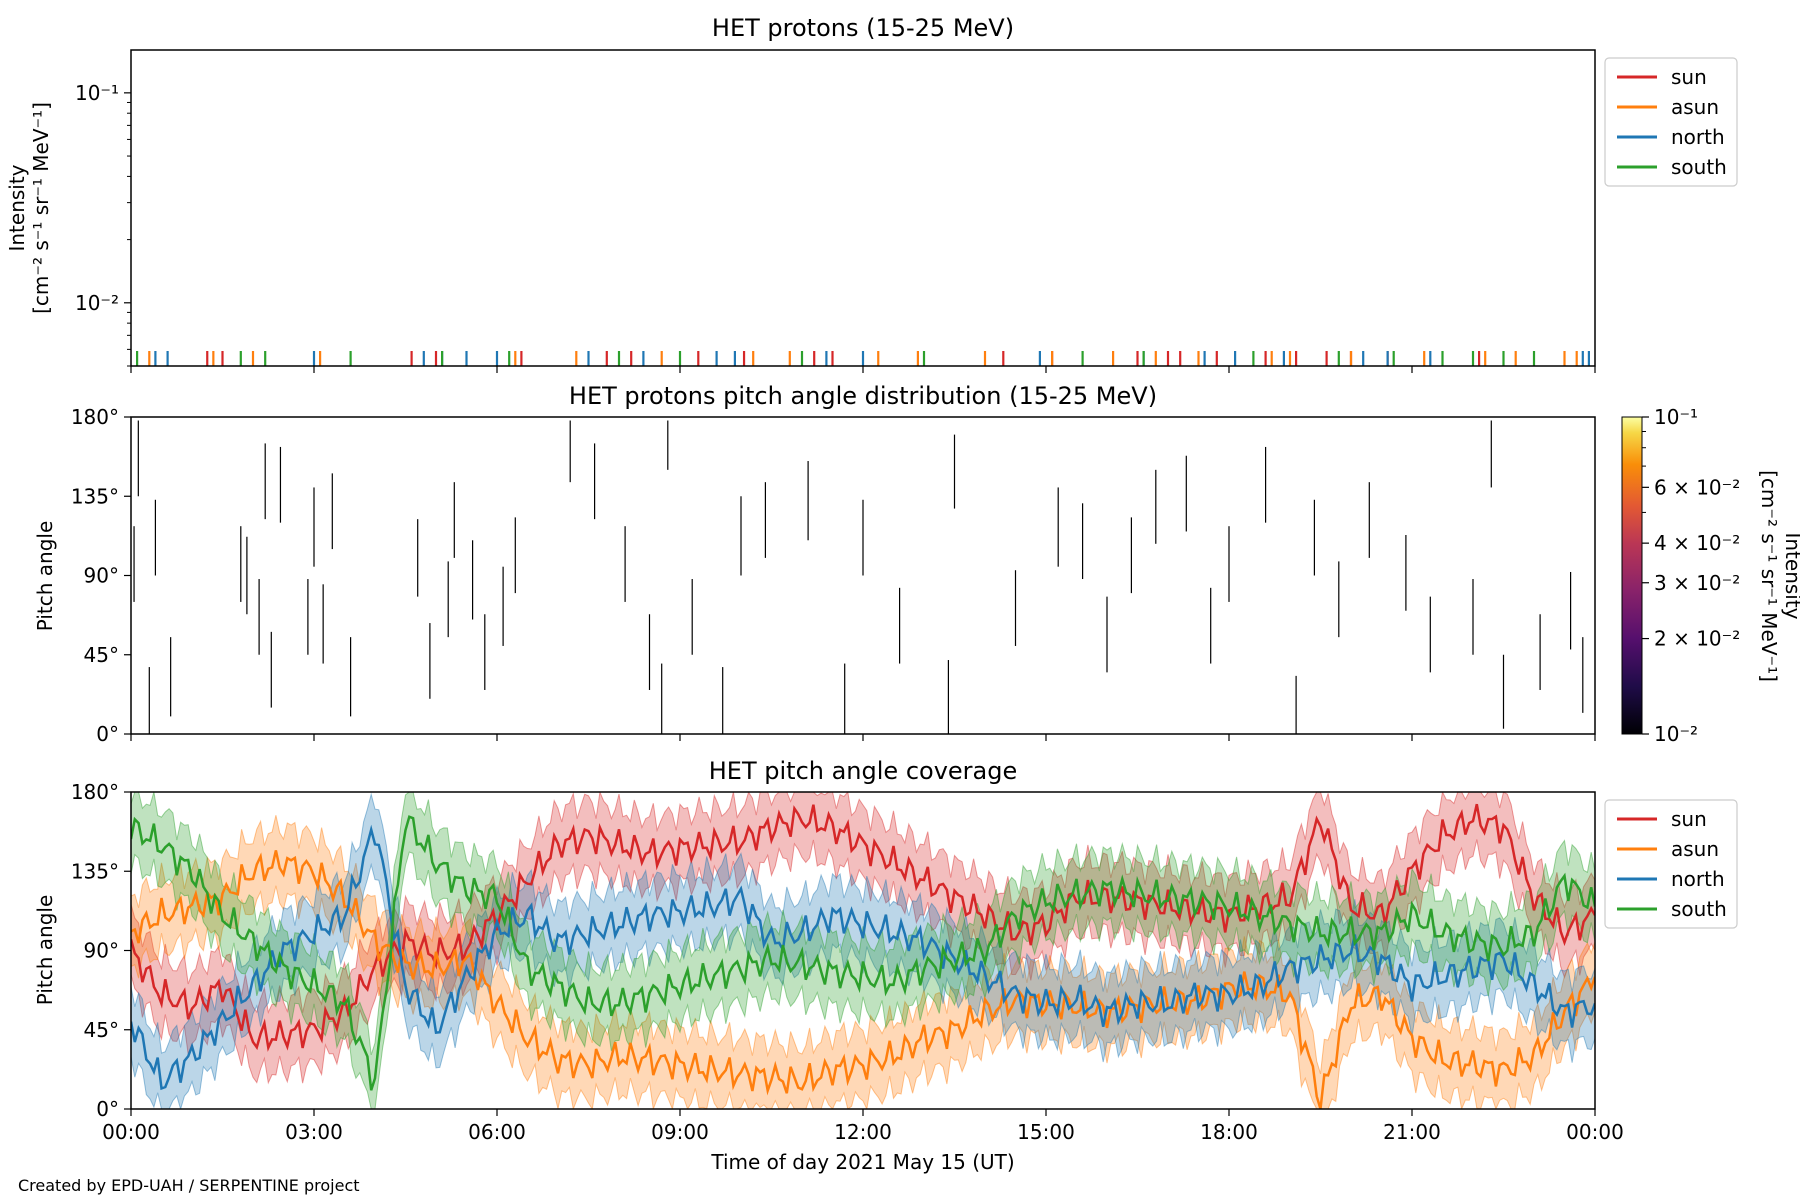 The width and height of the screenshot is (1800, 1200). I want to click on panel1-legend: sun asun north south, so click(1671, 122).